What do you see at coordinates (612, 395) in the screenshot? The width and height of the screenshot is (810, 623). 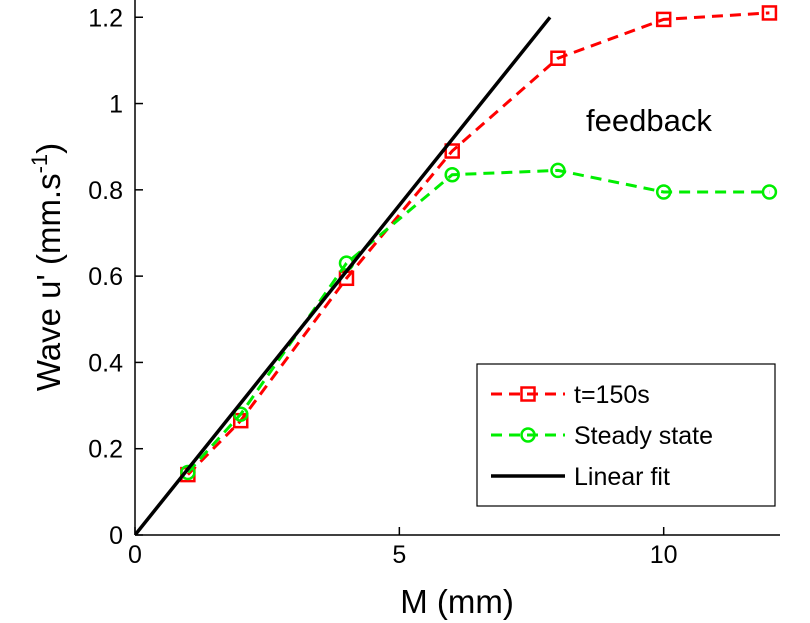 I see `legend-label: t=150s` at bounding box center [612, 395].